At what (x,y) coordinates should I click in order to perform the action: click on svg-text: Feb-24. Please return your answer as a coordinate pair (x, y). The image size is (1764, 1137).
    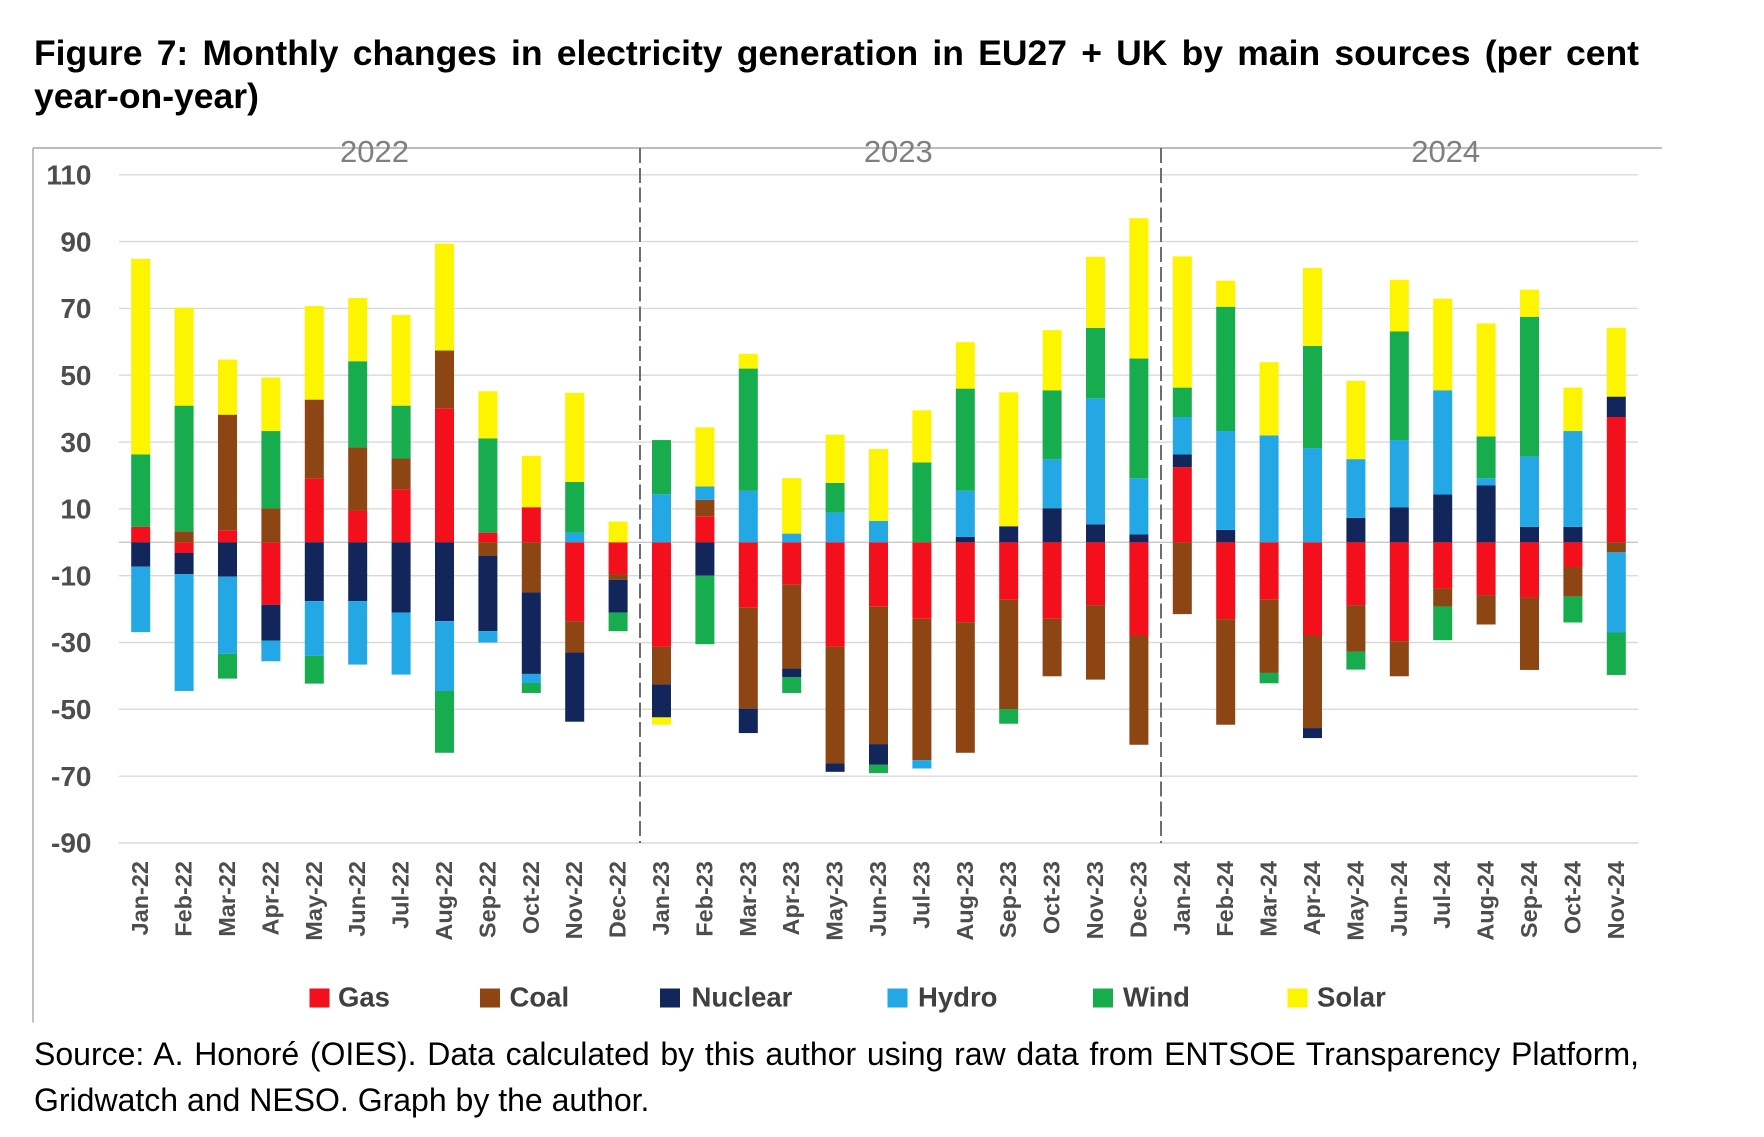
    Looking at the image, I should click on (1225, 899).